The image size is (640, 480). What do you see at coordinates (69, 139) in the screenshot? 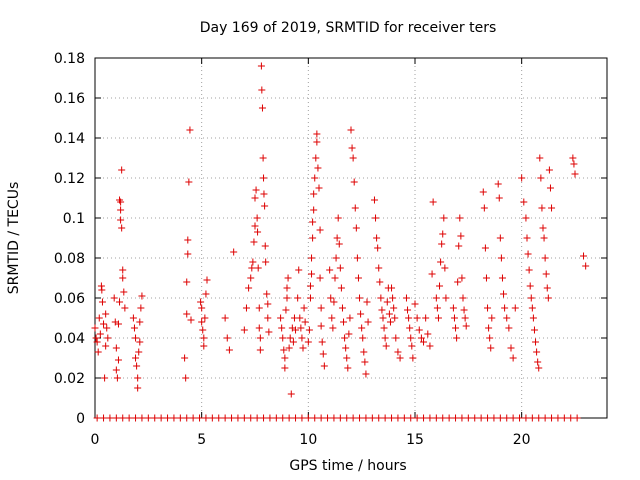
I see `y-tick-label: 0.14` at bounding box center [69, 139].